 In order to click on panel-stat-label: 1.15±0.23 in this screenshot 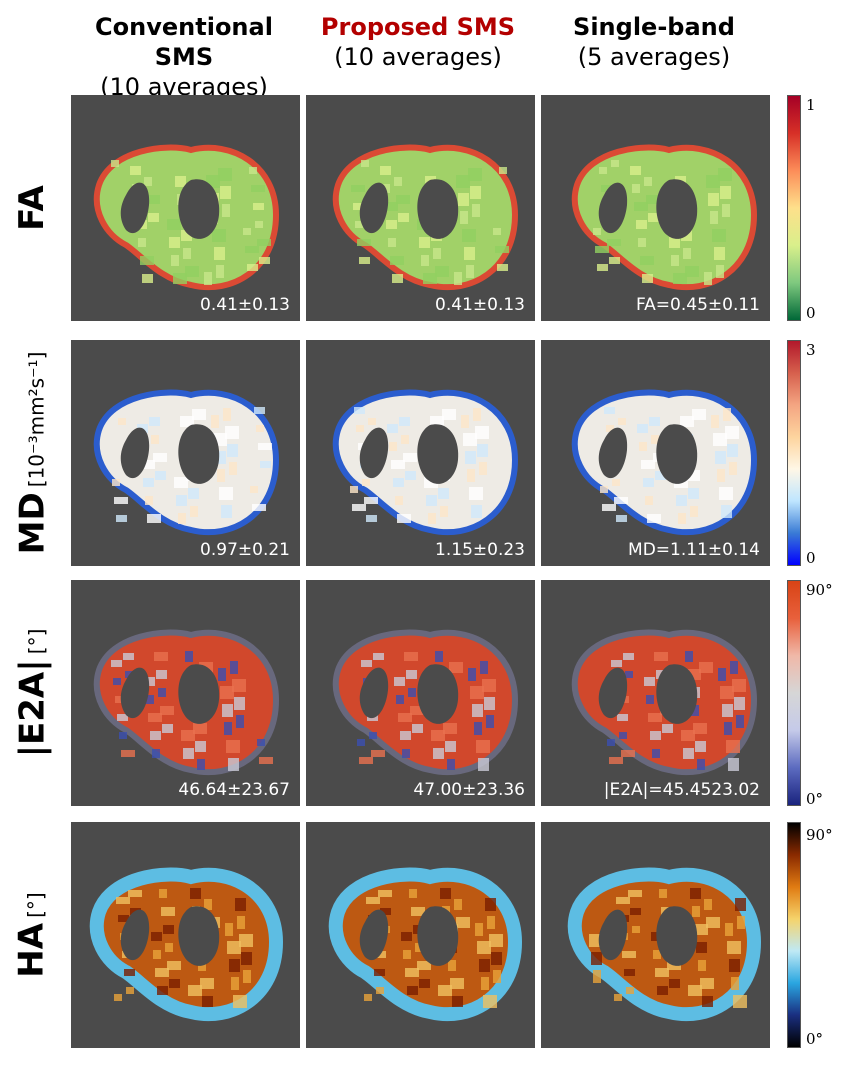, I will do `click(480, 550)`.